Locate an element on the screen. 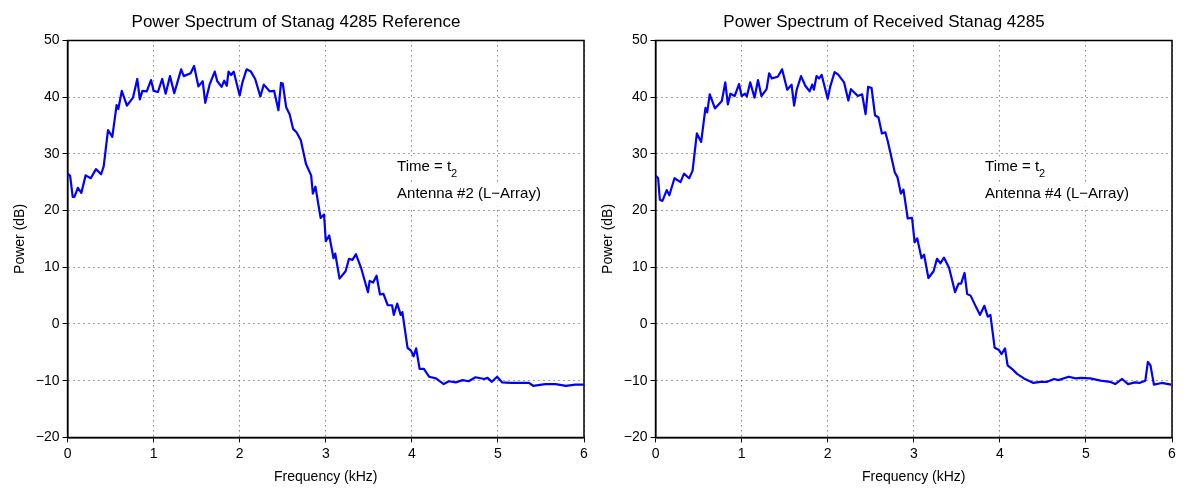 This screenshot has height=498, width=1193. chart-title: Power Spectrum of Stanag 4285 Reference is located at coordinates (296, 21).